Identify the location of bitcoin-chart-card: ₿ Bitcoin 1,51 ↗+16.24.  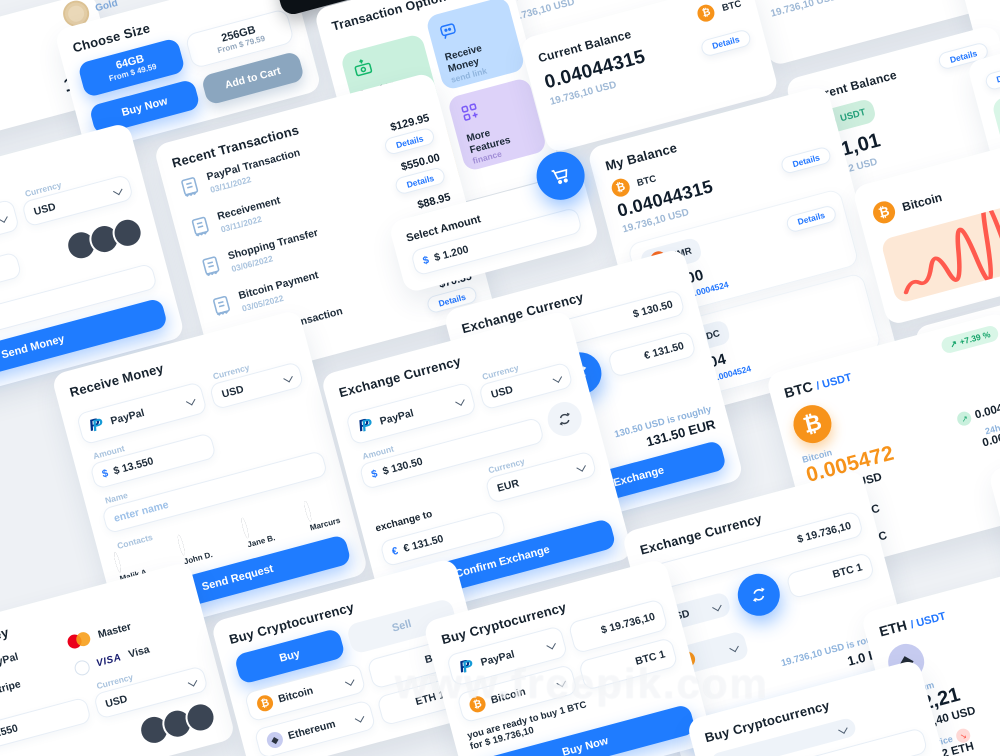
(925, 228).